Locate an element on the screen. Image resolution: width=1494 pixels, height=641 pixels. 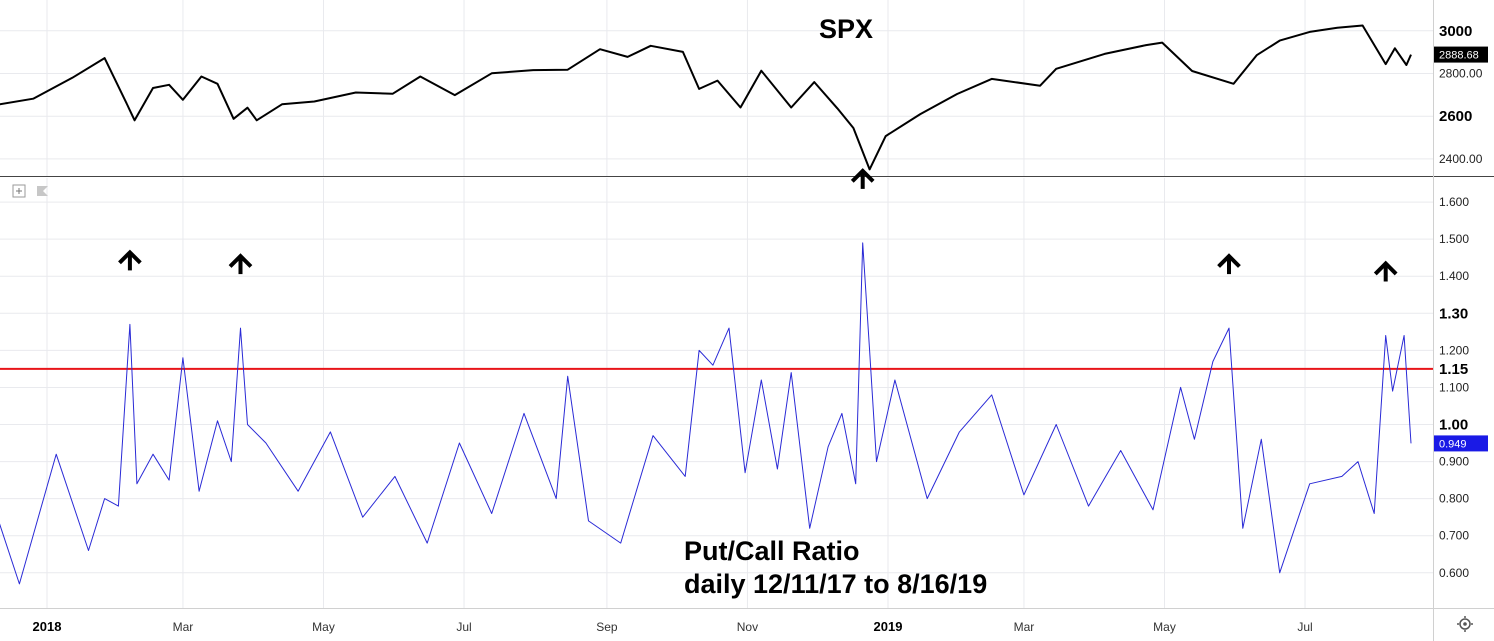
spx-last-value-badge-bg is located at coordinates (1461, 54).